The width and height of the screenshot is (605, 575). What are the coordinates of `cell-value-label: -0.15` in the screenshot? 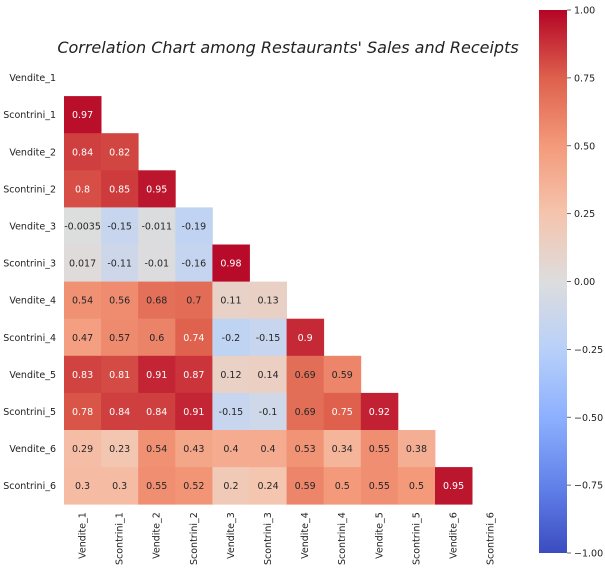 It's located at (231, 412).